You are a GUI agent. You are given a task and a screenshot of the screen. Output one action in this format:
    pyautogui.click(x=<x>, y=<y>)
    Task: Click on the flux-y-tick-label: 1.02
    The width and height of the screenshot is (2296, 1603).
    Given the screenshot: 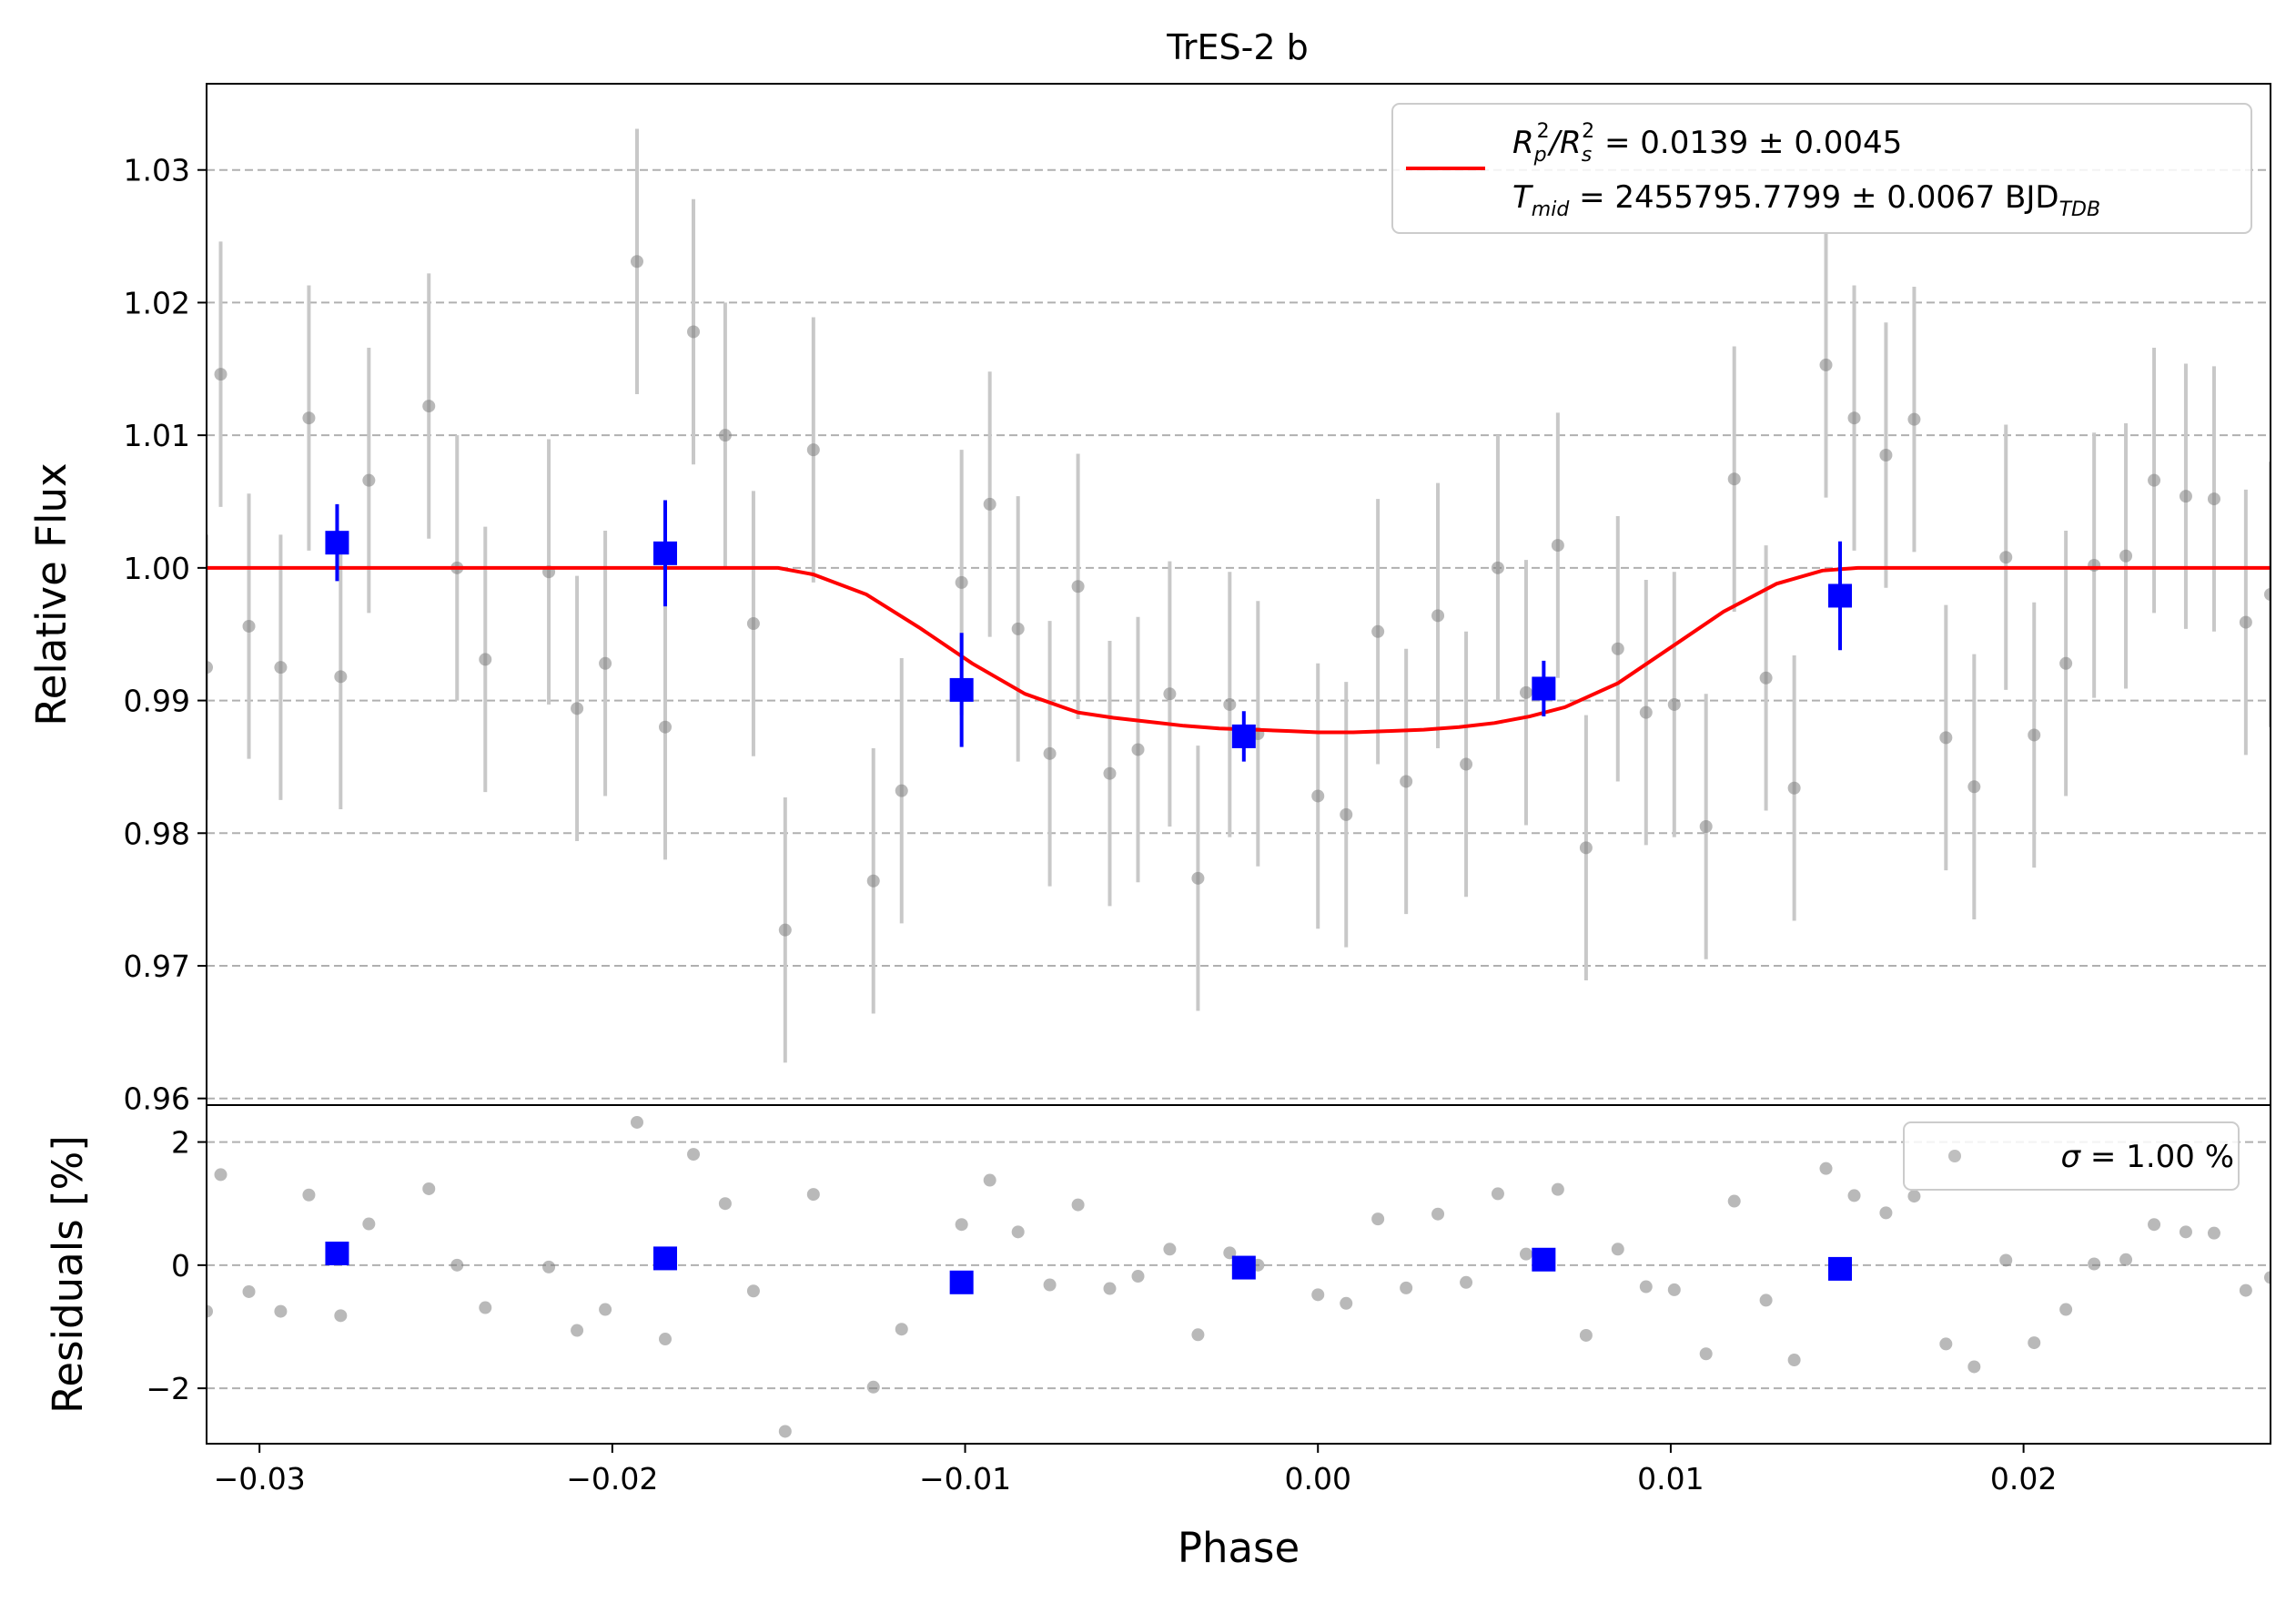 What is the action you would take?
    pyautogui.click(x=157, y=302)
    